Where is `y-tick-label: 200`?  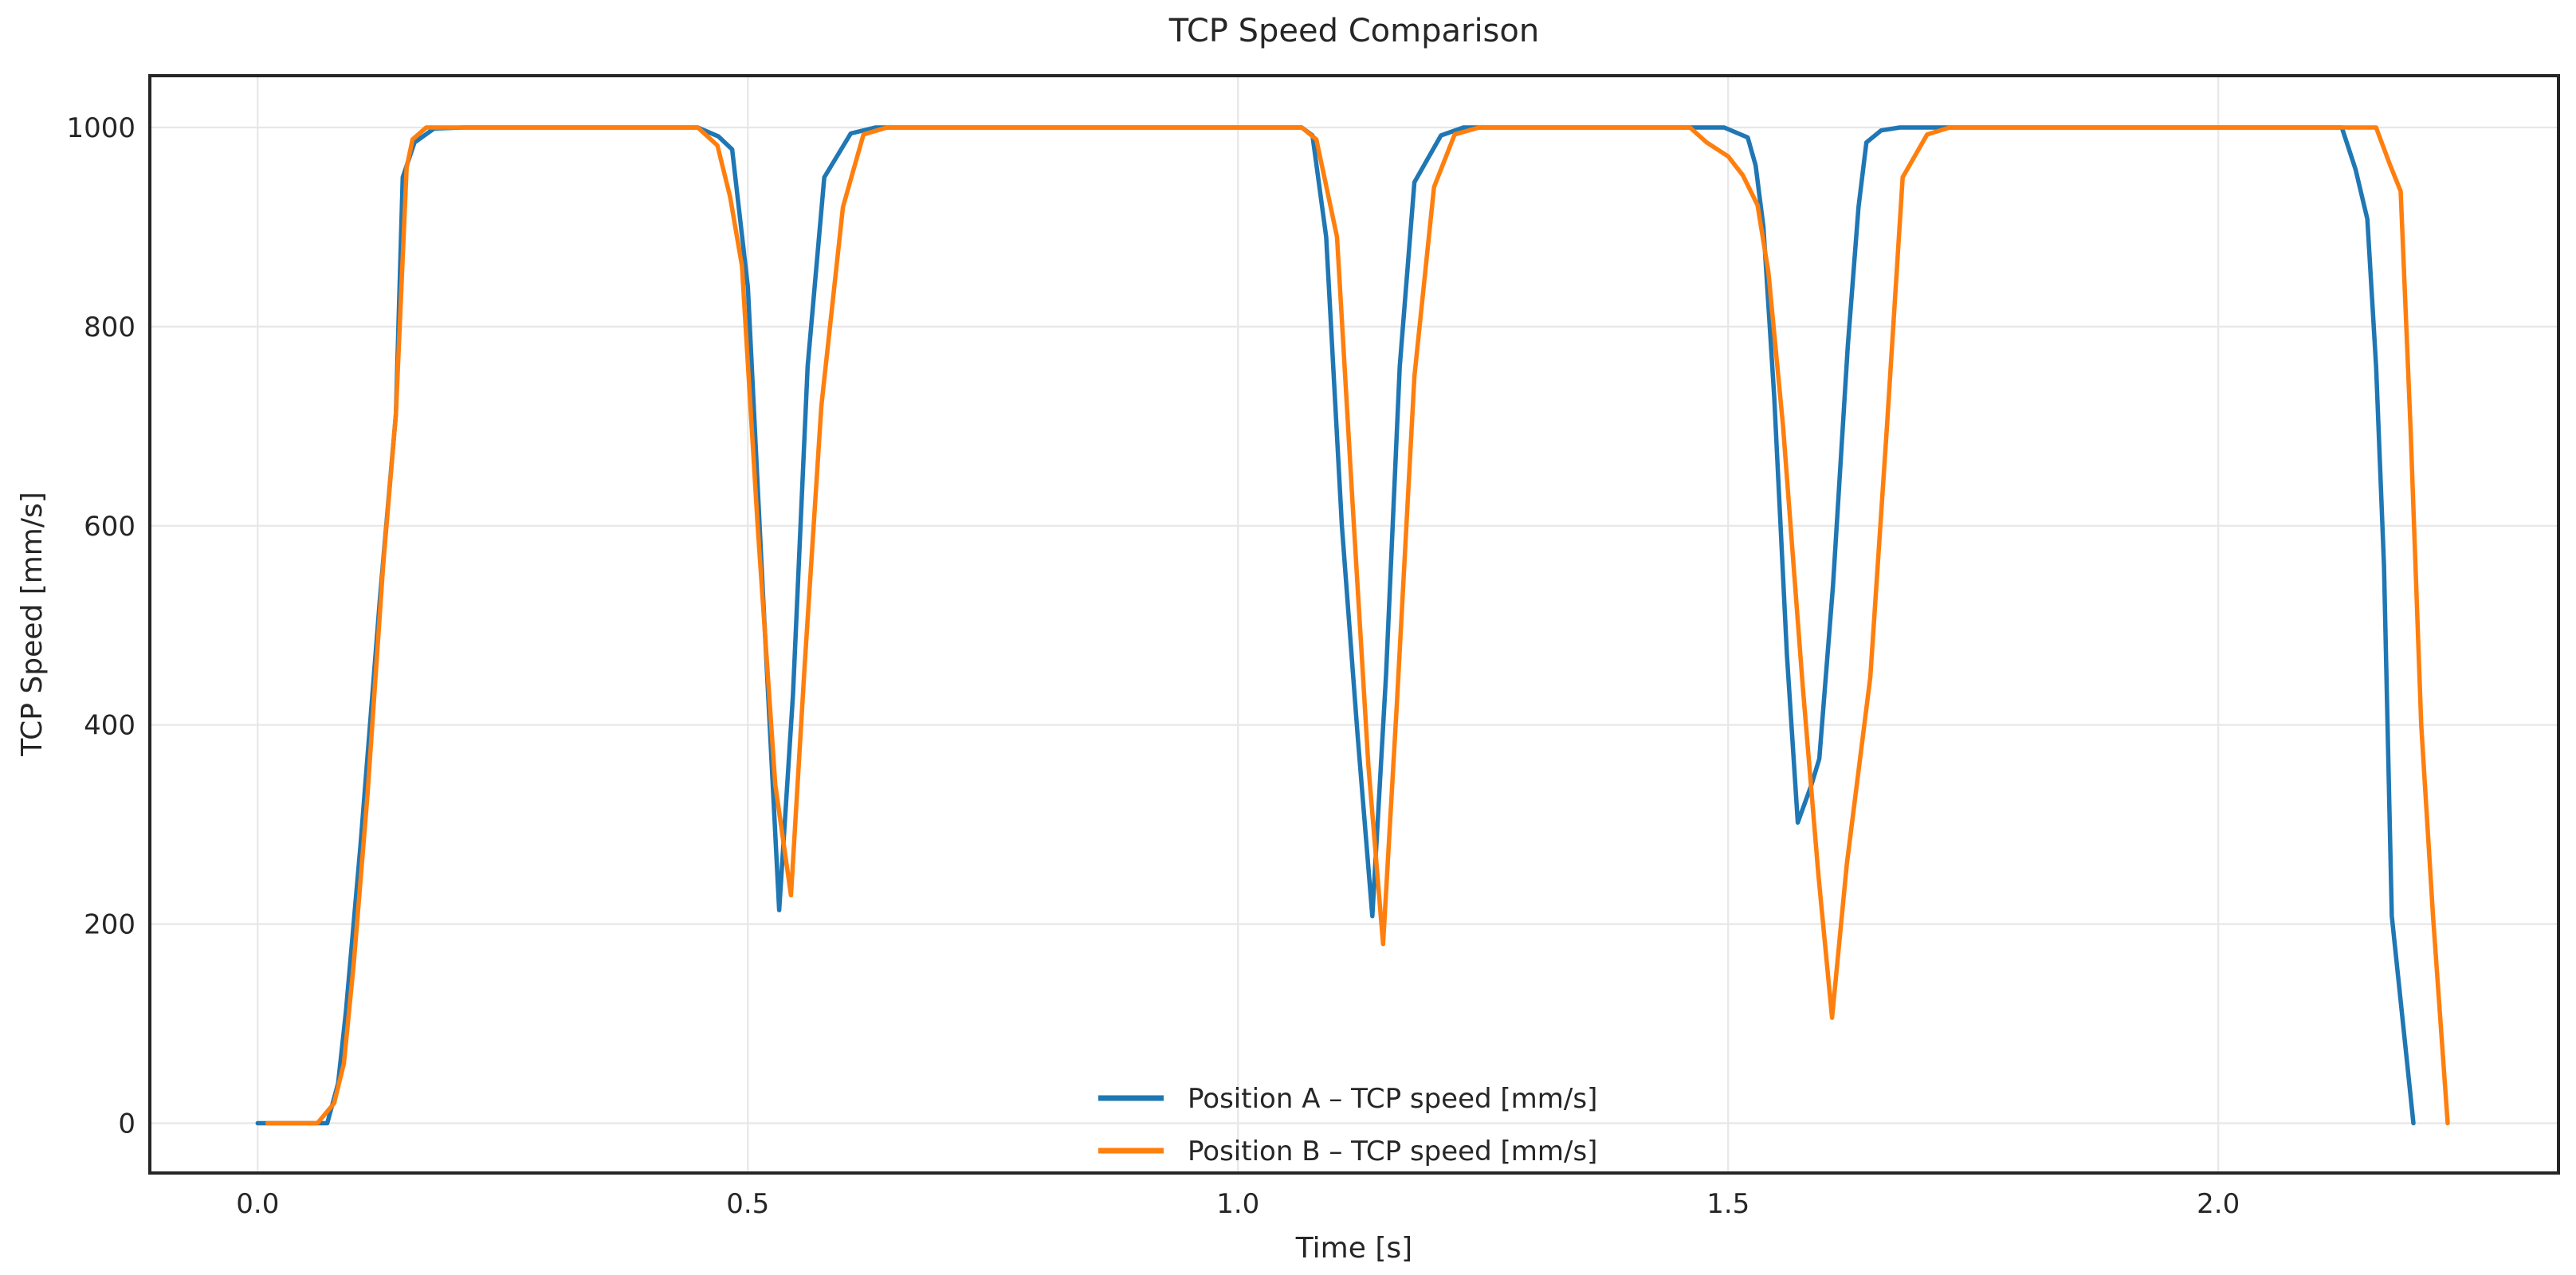 y-tick-label: 200 is located at coordinates (109, 925).